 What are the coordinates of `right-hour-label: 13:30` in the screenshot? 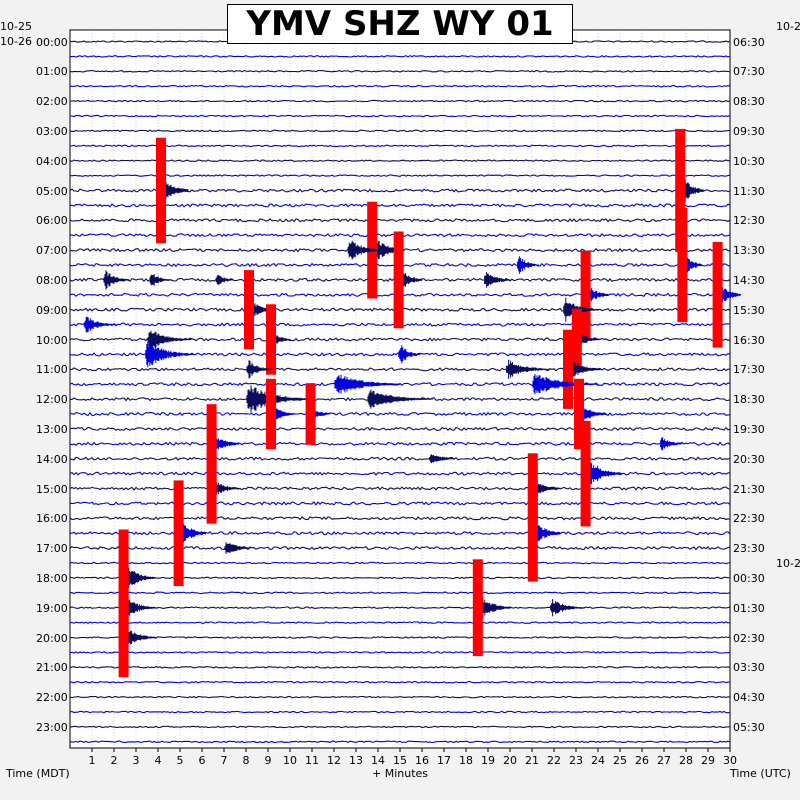 It's located at (749, 250).